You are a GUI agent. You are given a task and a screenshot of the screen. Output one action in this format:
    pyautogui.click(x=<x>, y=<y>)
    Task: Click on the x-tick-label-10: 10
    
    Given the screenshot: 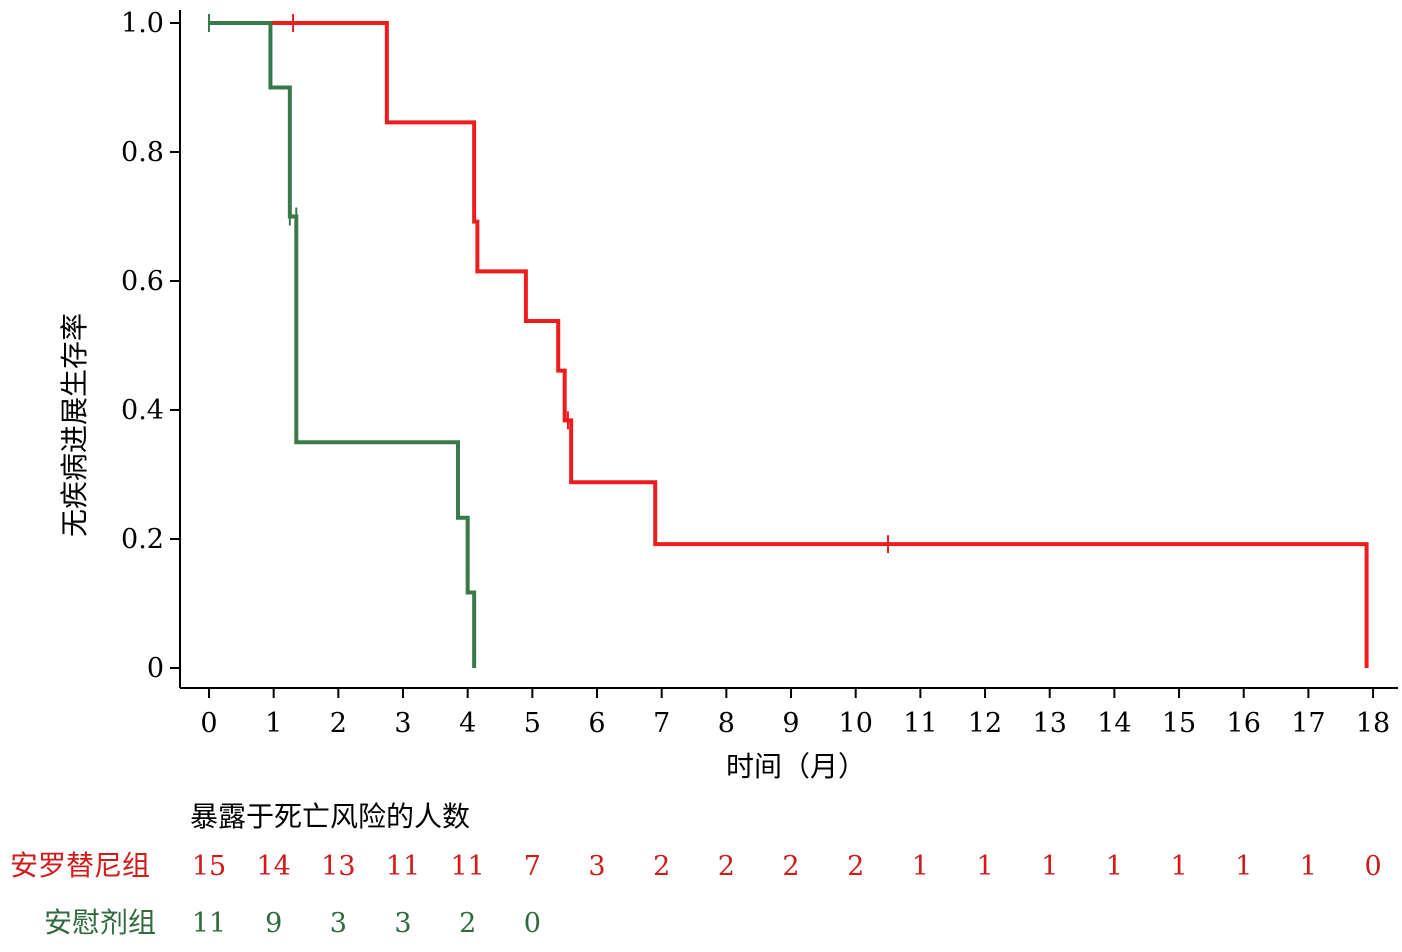 What is the action you would take?
    pyautogui.click(x=856, y=723)
    